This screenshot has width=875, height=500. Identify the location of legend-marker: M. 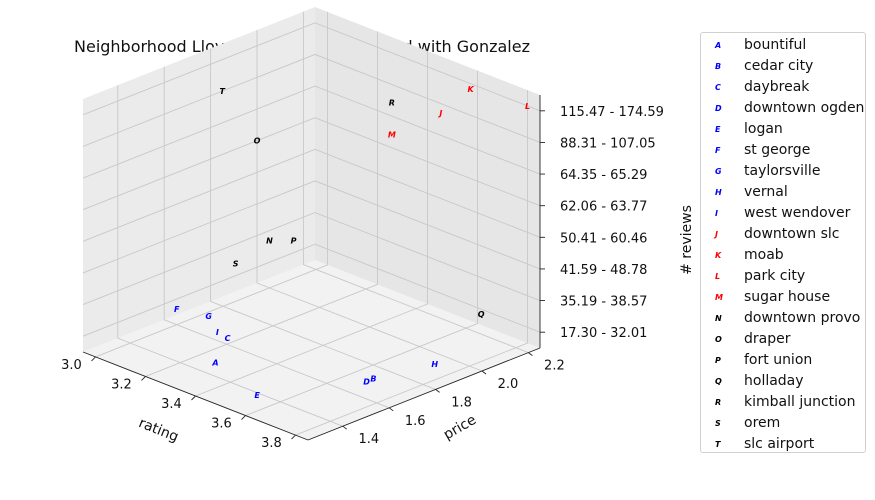
(719, 297).